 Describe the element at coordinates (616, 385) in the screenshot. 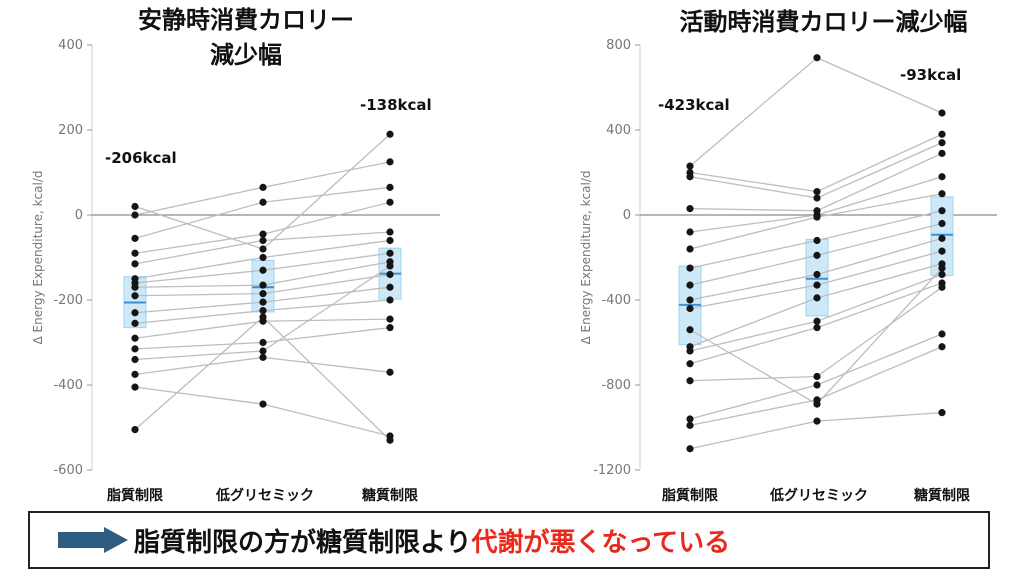

I see `y-tick-label: -800` at that location.